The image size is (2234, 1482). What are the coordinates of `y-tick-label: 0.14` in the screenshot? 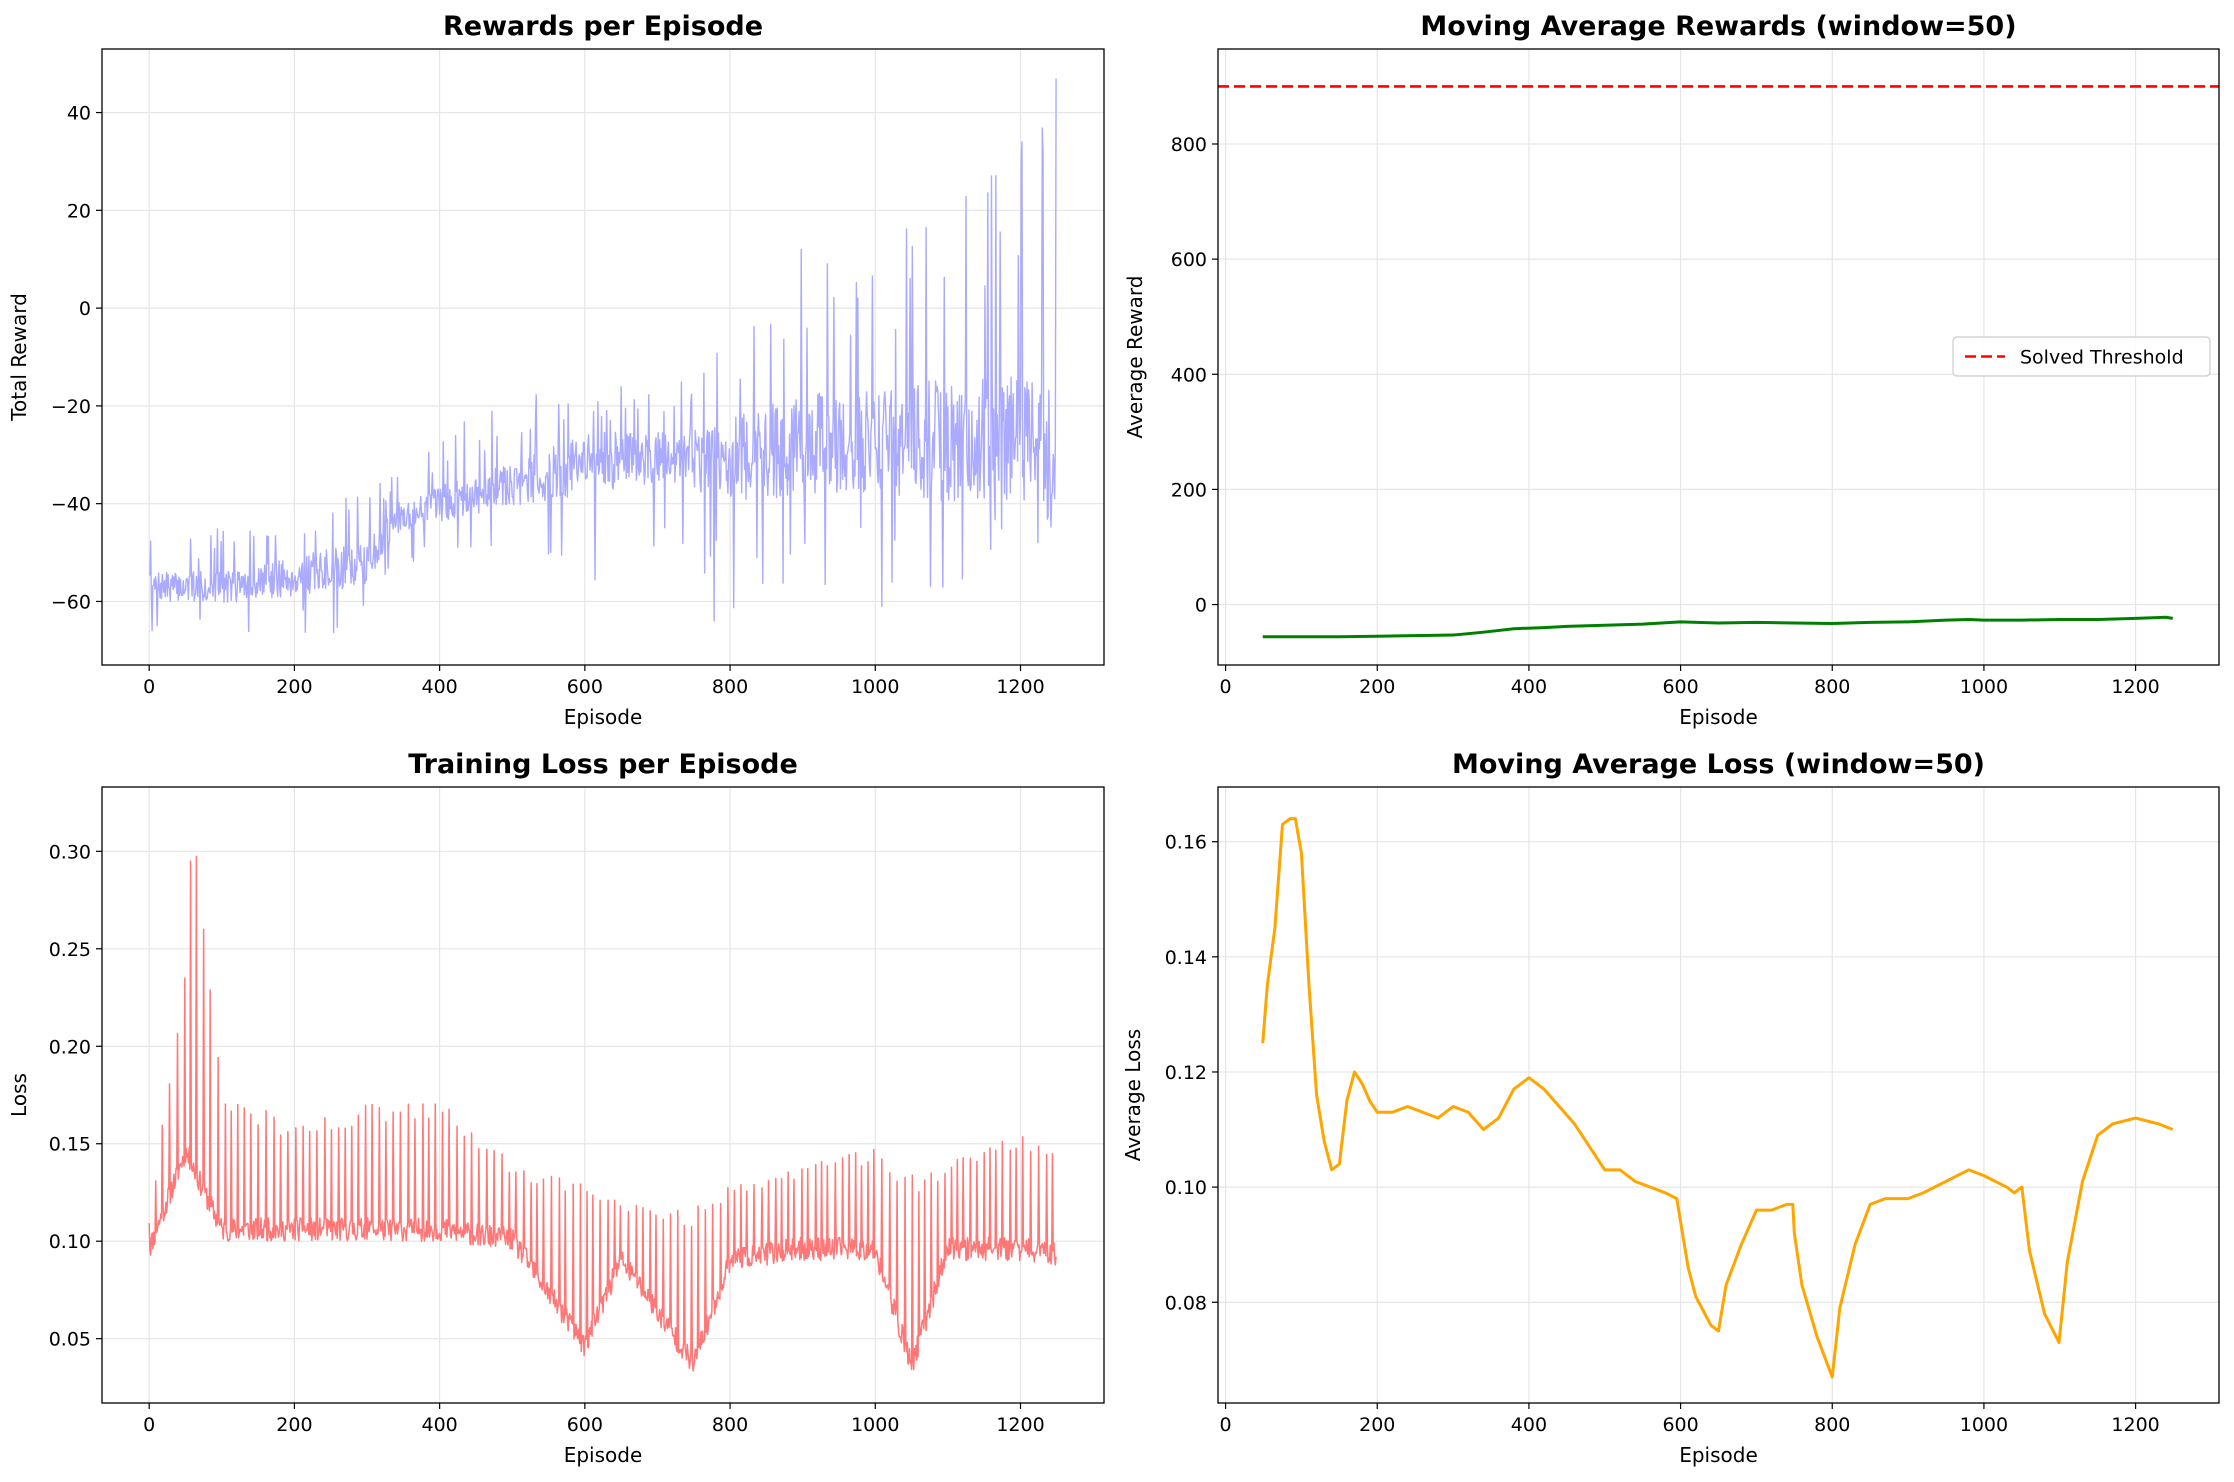 It's located at (1186, 958).